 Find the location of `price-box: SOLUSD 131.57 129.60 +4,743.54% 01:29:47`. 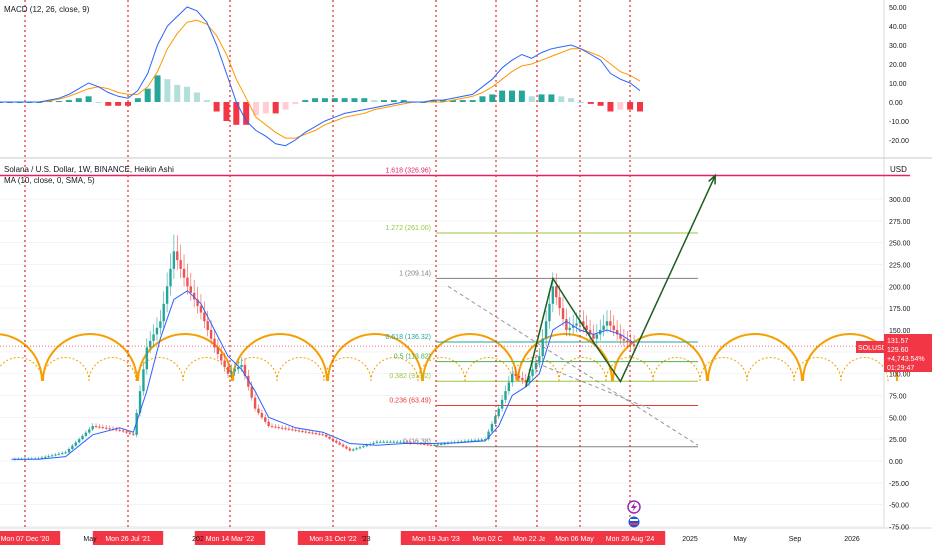

price-box: SOLUSD 131.57 129.60 +4,743.54% 01:29:47 is located at coordinates (894, 353).